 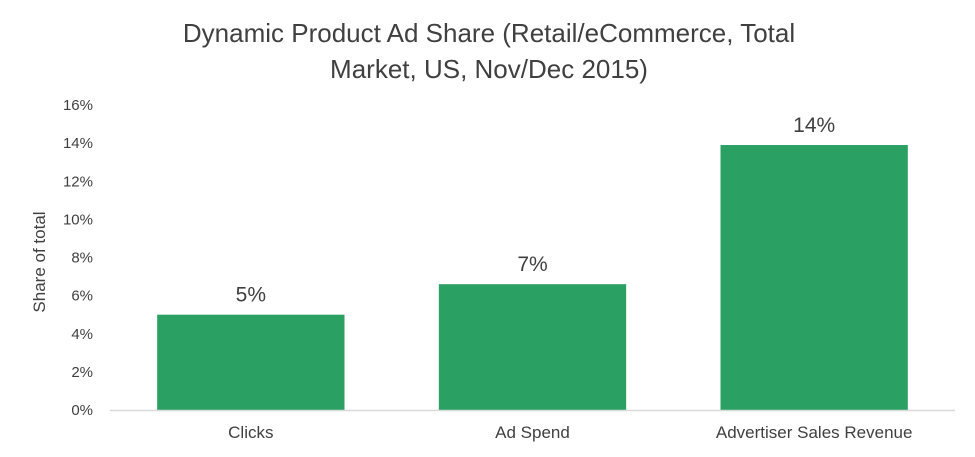 I want to click on y-tick-label: 8%, so click(x=82, y=258).